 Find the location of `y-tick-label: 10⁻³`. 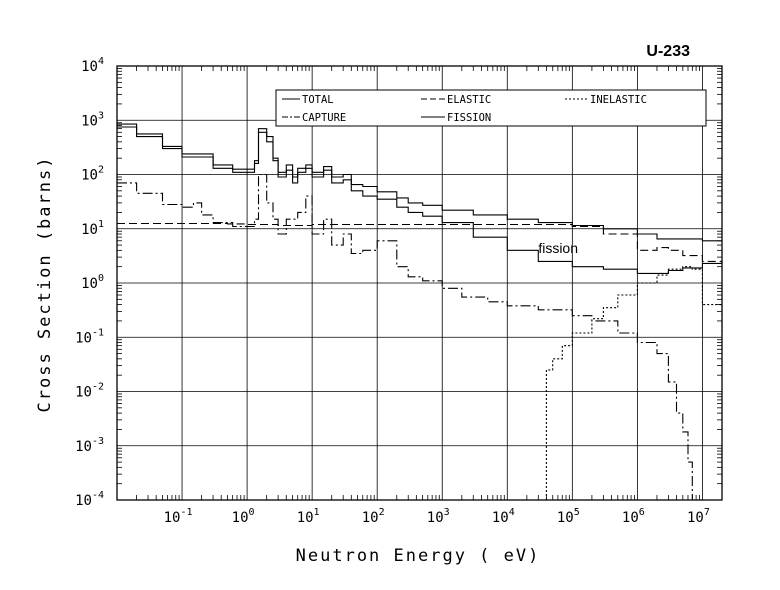

y-tick-label: 10⁻³ is located at coordinates (89, 445).